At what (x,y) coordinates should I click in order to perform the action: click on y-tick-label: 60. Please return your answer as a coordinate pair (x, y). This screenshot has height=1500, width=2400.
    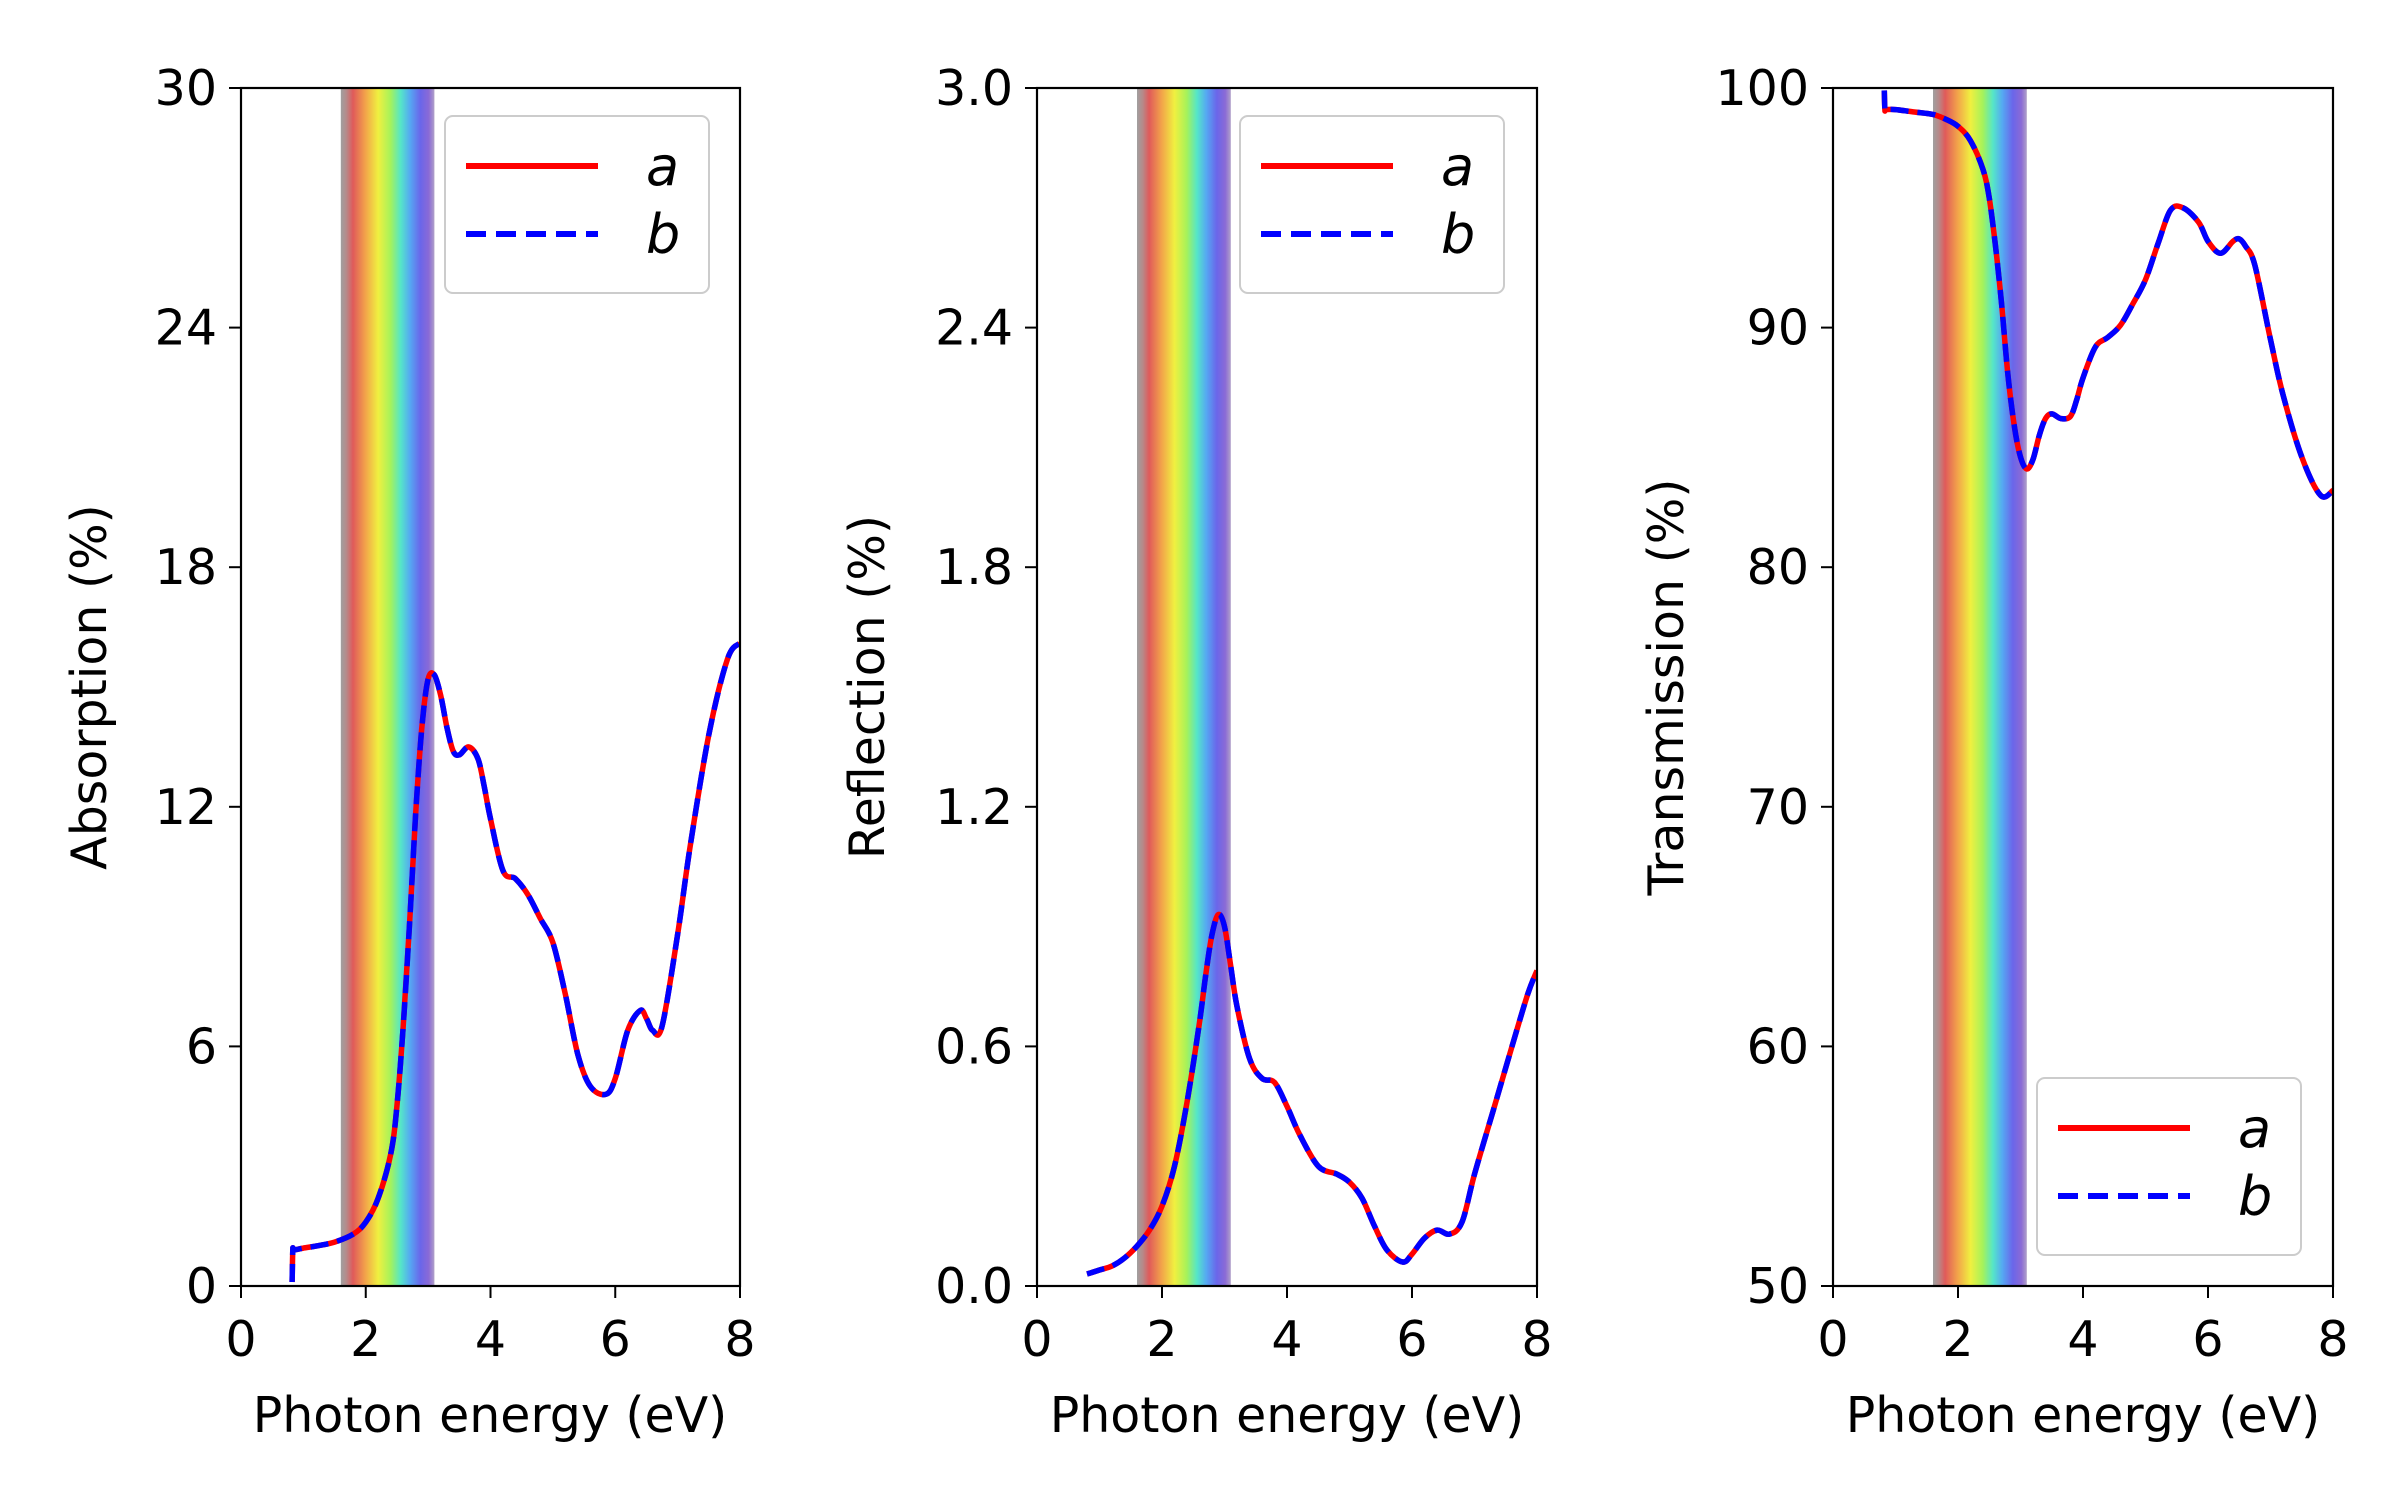
    Looking at the image, I should click on (1778, 1046).